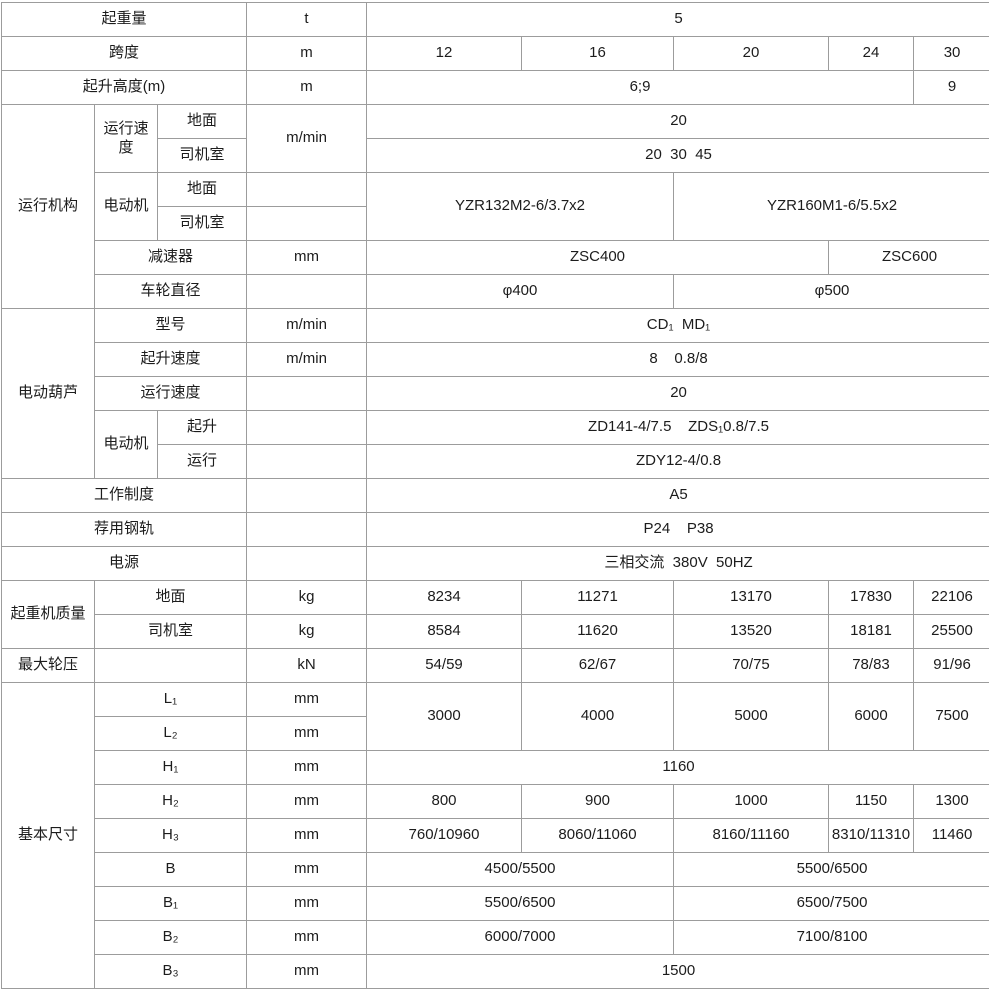 The image size is (989, 995). Describe the element at coordinates (202, 189) in the screenshot. I see `travel-motor-ground-label: 地面` at that location.